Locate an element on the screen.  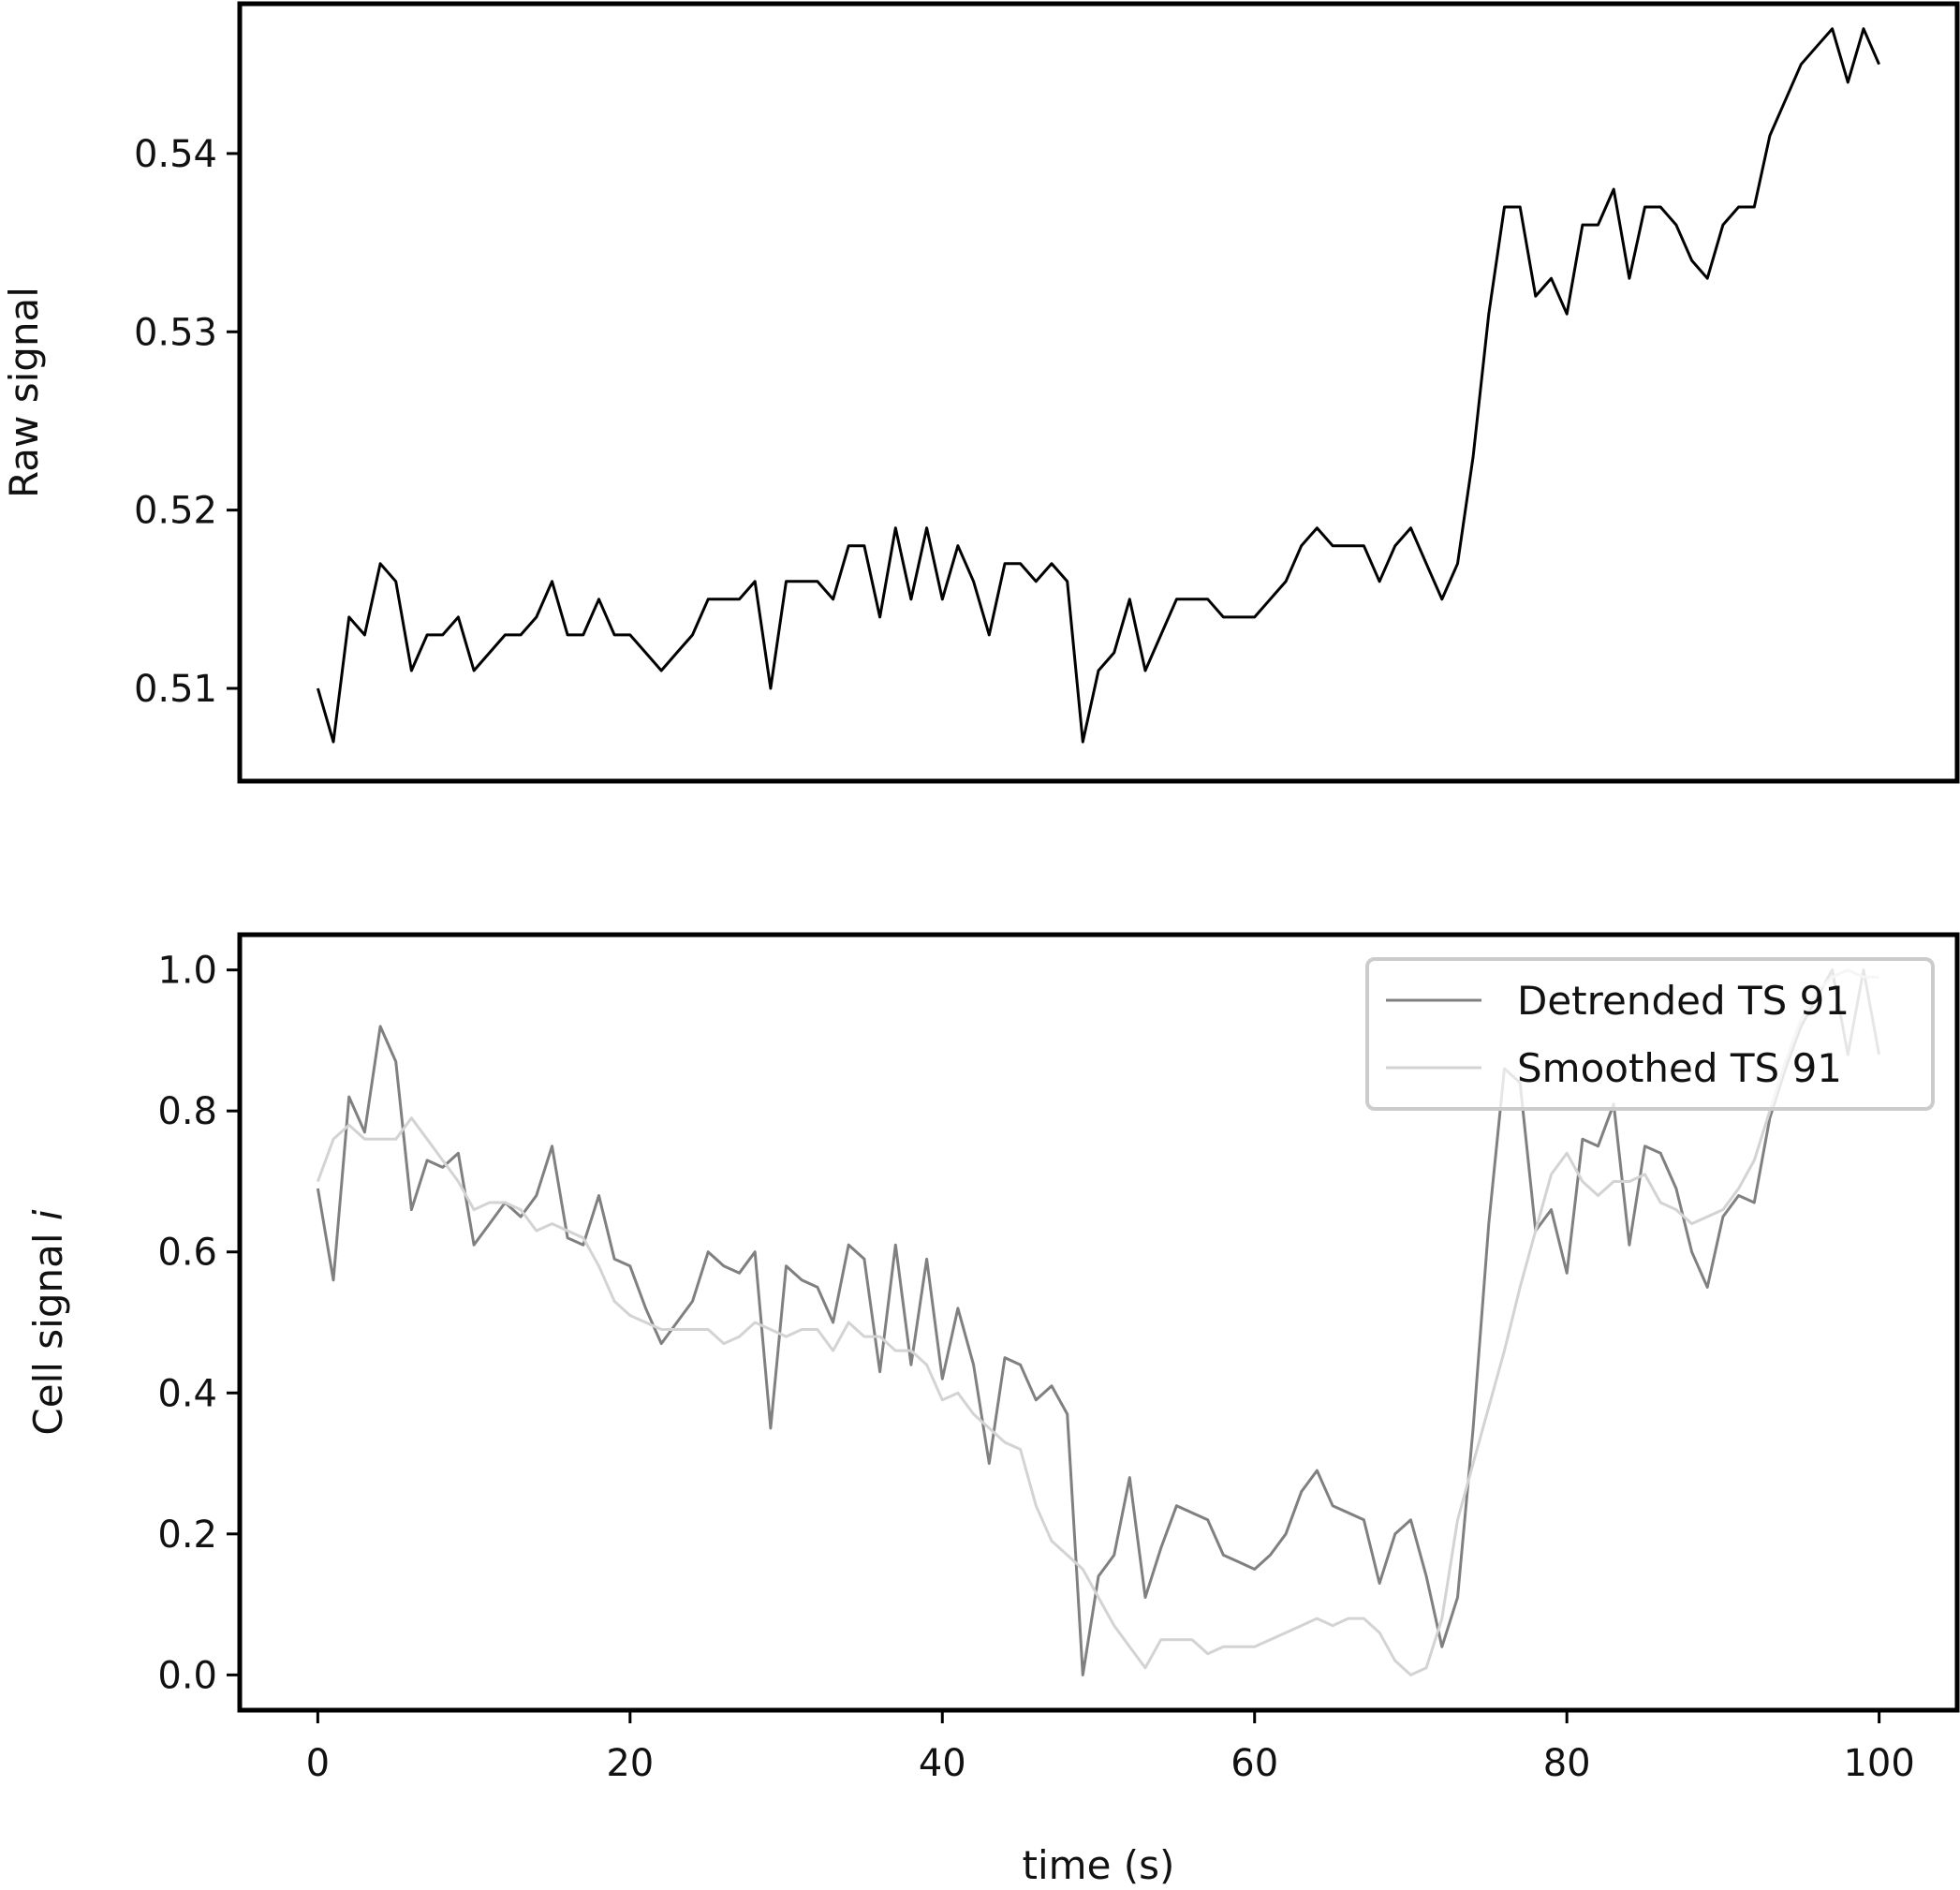
cell-signal-x-tick-label: 40 is located at coordinates (942, 1763).